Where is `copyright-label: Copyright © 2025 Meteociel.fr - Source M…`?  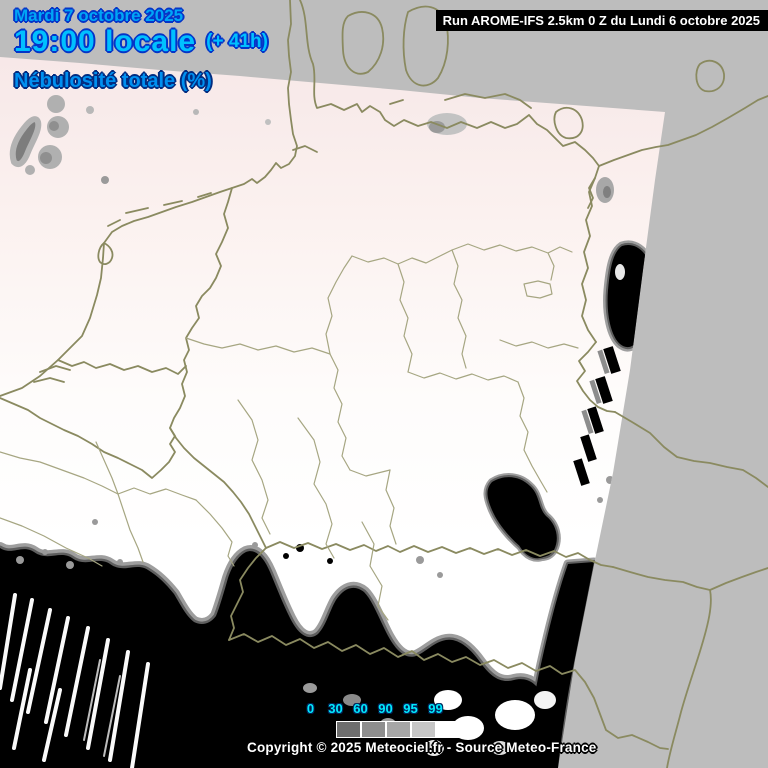
copyright-label: Copyright © 2025 Meteociel.fr - Source M… is located at coordinates (422, 747).